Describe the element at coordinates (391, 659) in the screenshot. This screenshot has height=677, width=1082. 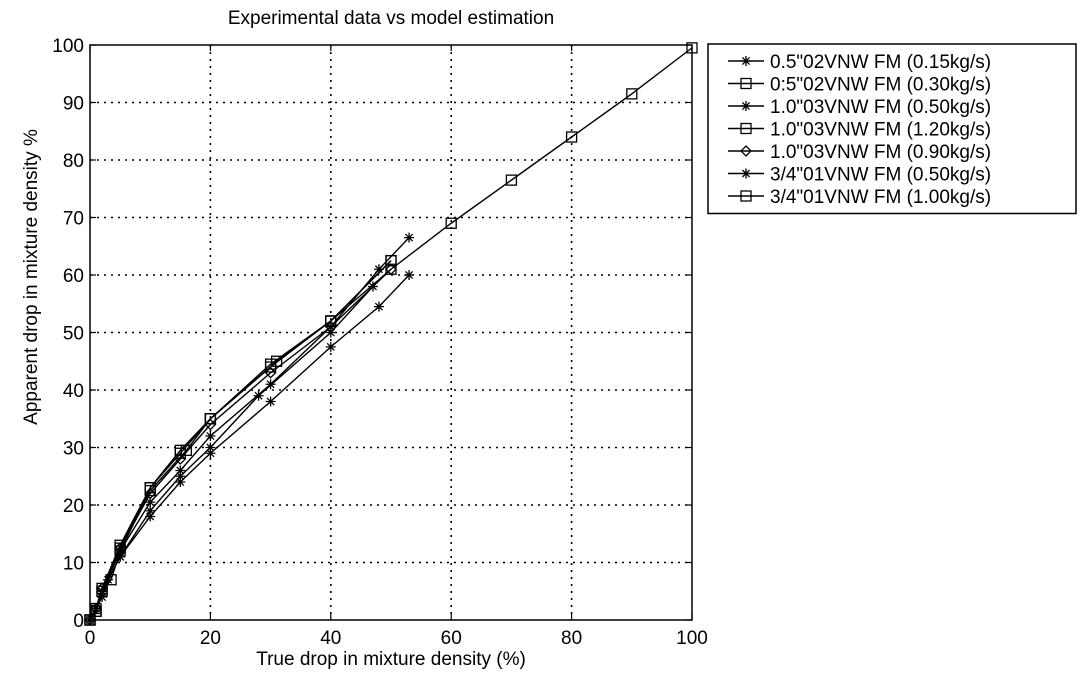
I see `x-axis-label: True drop in mixture density (%)` at that location.